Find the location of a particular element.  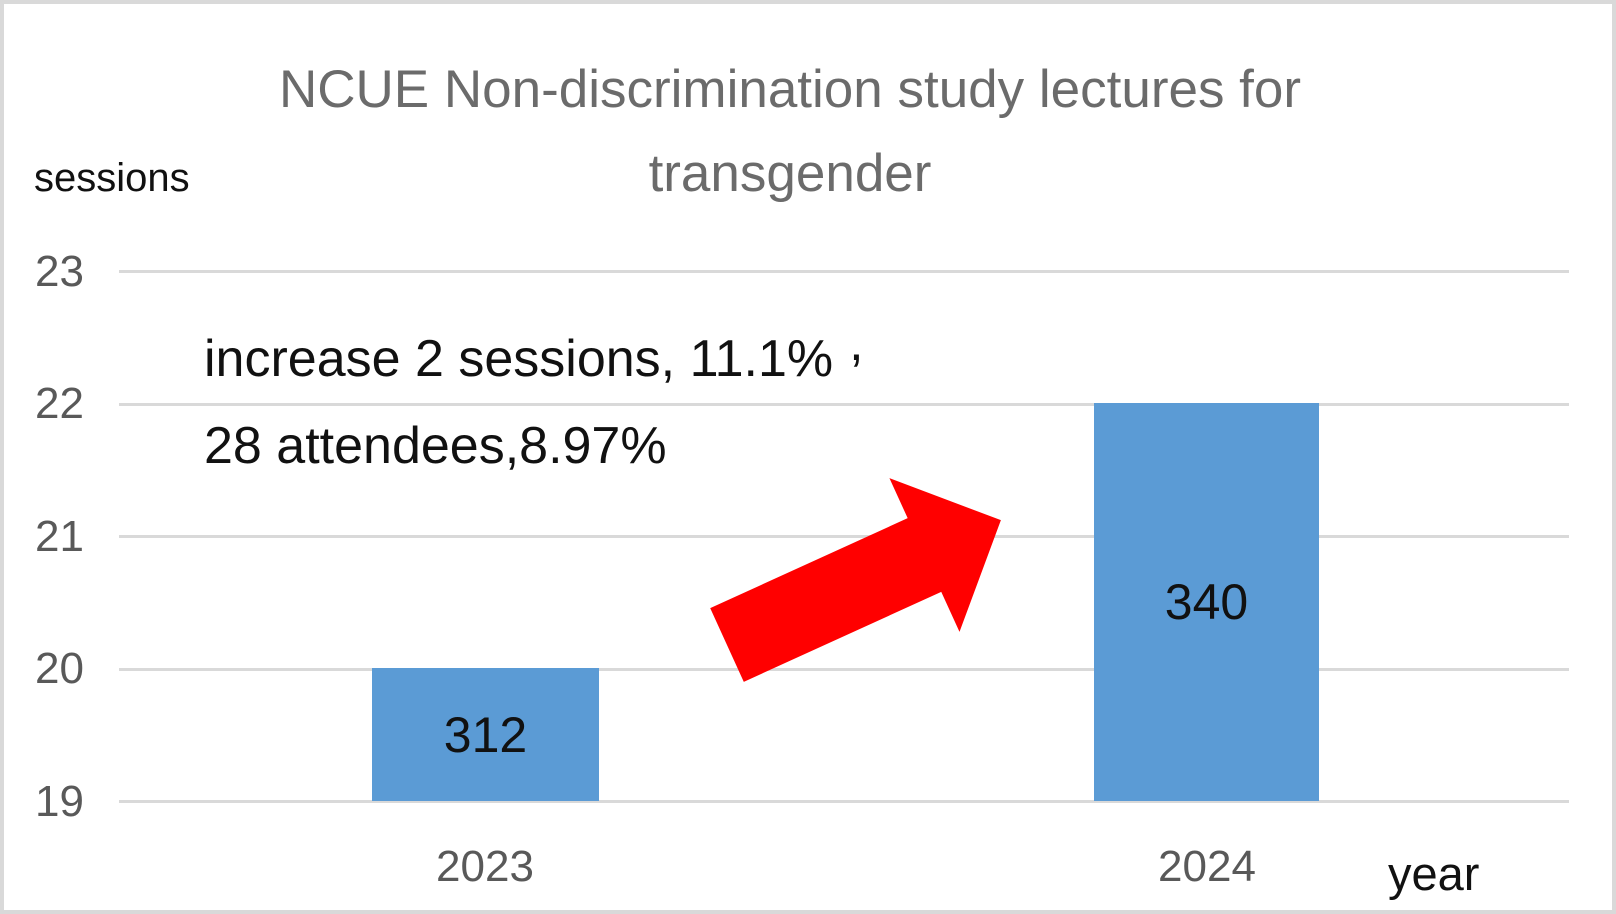

chart-title-line-2: transgender is located at coordinates (790, 173).